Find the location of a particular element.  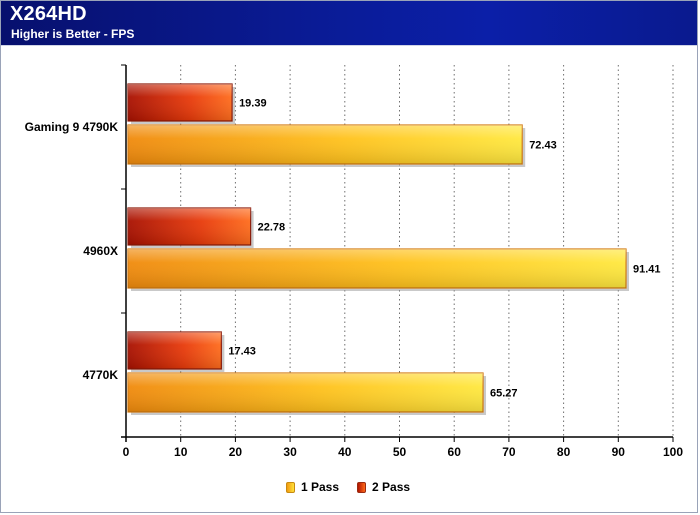

data-label-2pass: 22.78 is located at coordinates (272, 228).